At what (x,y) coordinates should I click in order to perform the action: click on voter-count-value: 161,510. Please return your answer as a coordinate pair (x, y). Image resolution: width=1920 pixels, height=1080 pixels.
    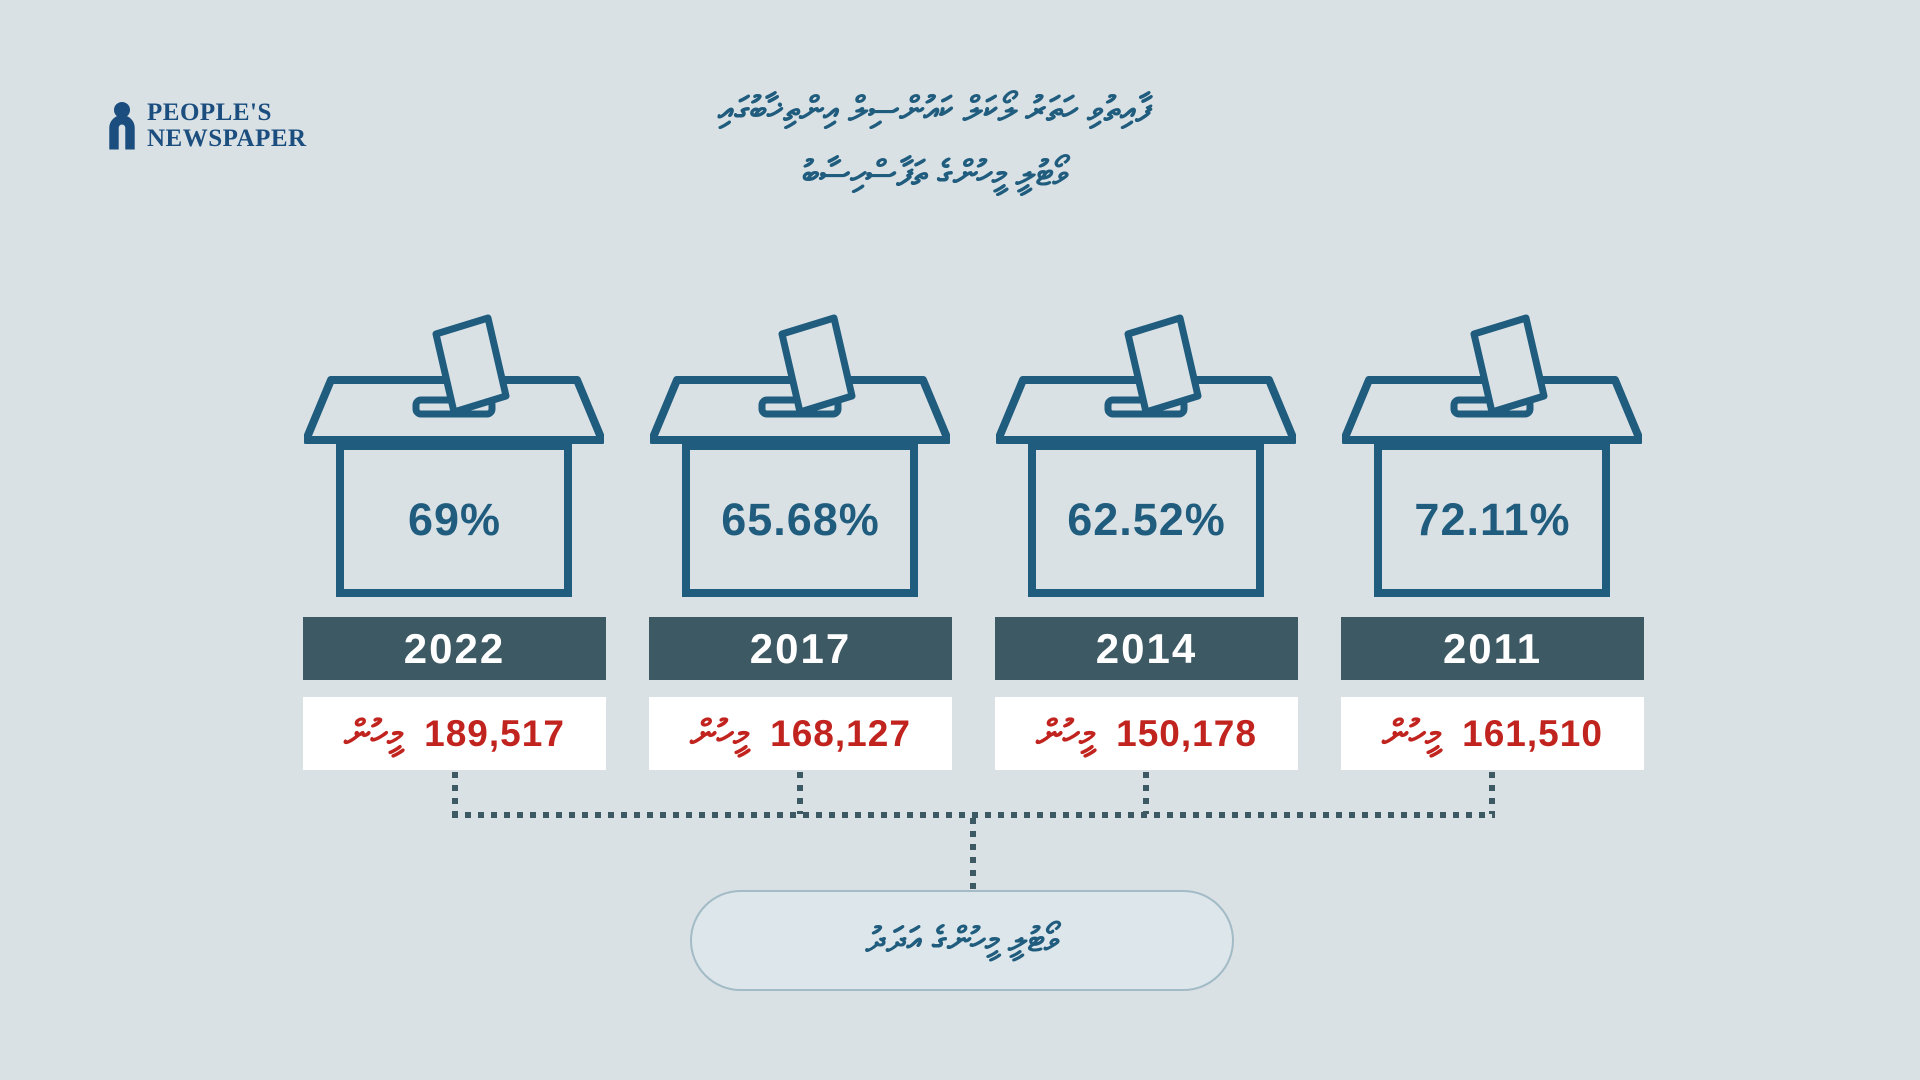
    Looking at the image, I should click on (1532, 733).